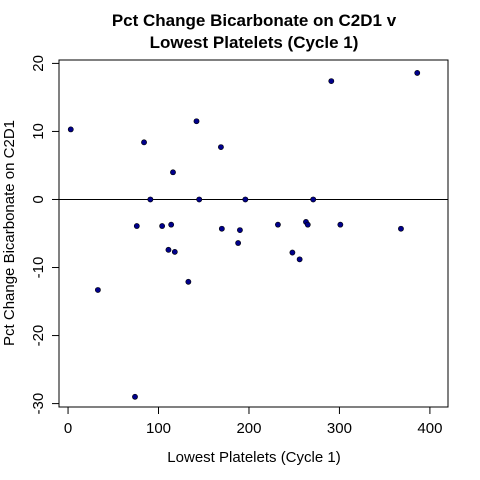 The height and width of the screenshot is (480, 480). Describe the element at coordinates (45, 235) in the screenshot. I see `y-axis: -30 -20 -10 0 10 20` at that location.